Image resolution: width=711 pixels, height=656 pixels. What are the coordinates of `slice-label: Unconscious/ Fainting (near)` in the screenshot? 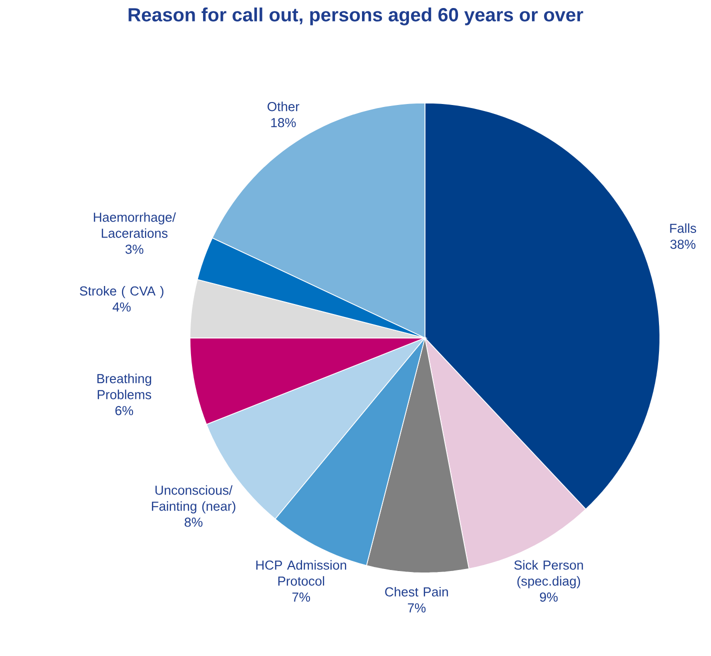 It's located at (194, 499).